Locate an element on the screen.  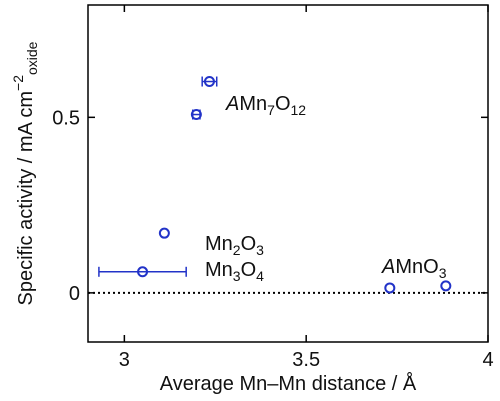
text-part: 2 is located at coordinates (237, 250).